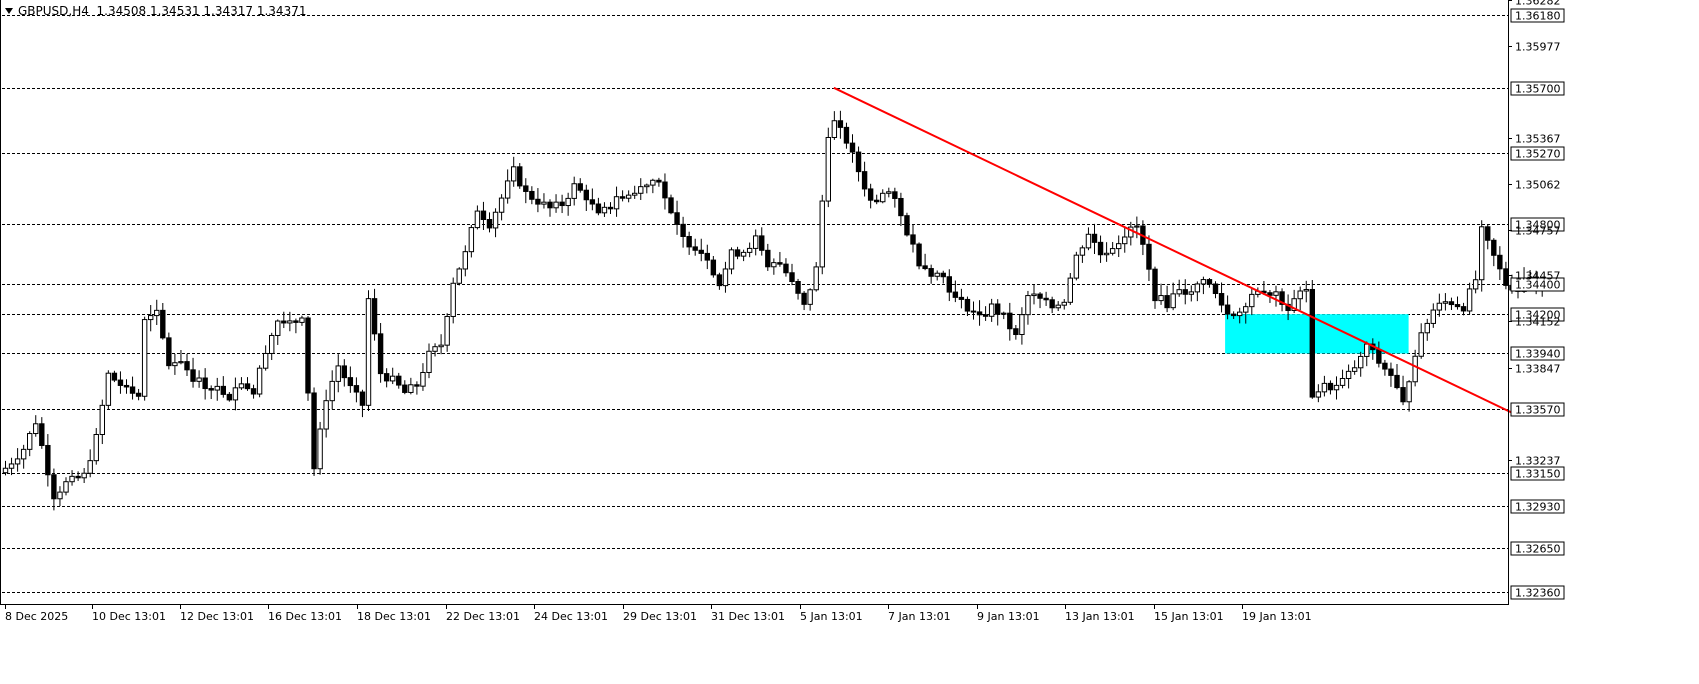  Describe the element at coordinates (1538, 185) in the screenshot. I see `price-tick-label: 1.35062` at that location.